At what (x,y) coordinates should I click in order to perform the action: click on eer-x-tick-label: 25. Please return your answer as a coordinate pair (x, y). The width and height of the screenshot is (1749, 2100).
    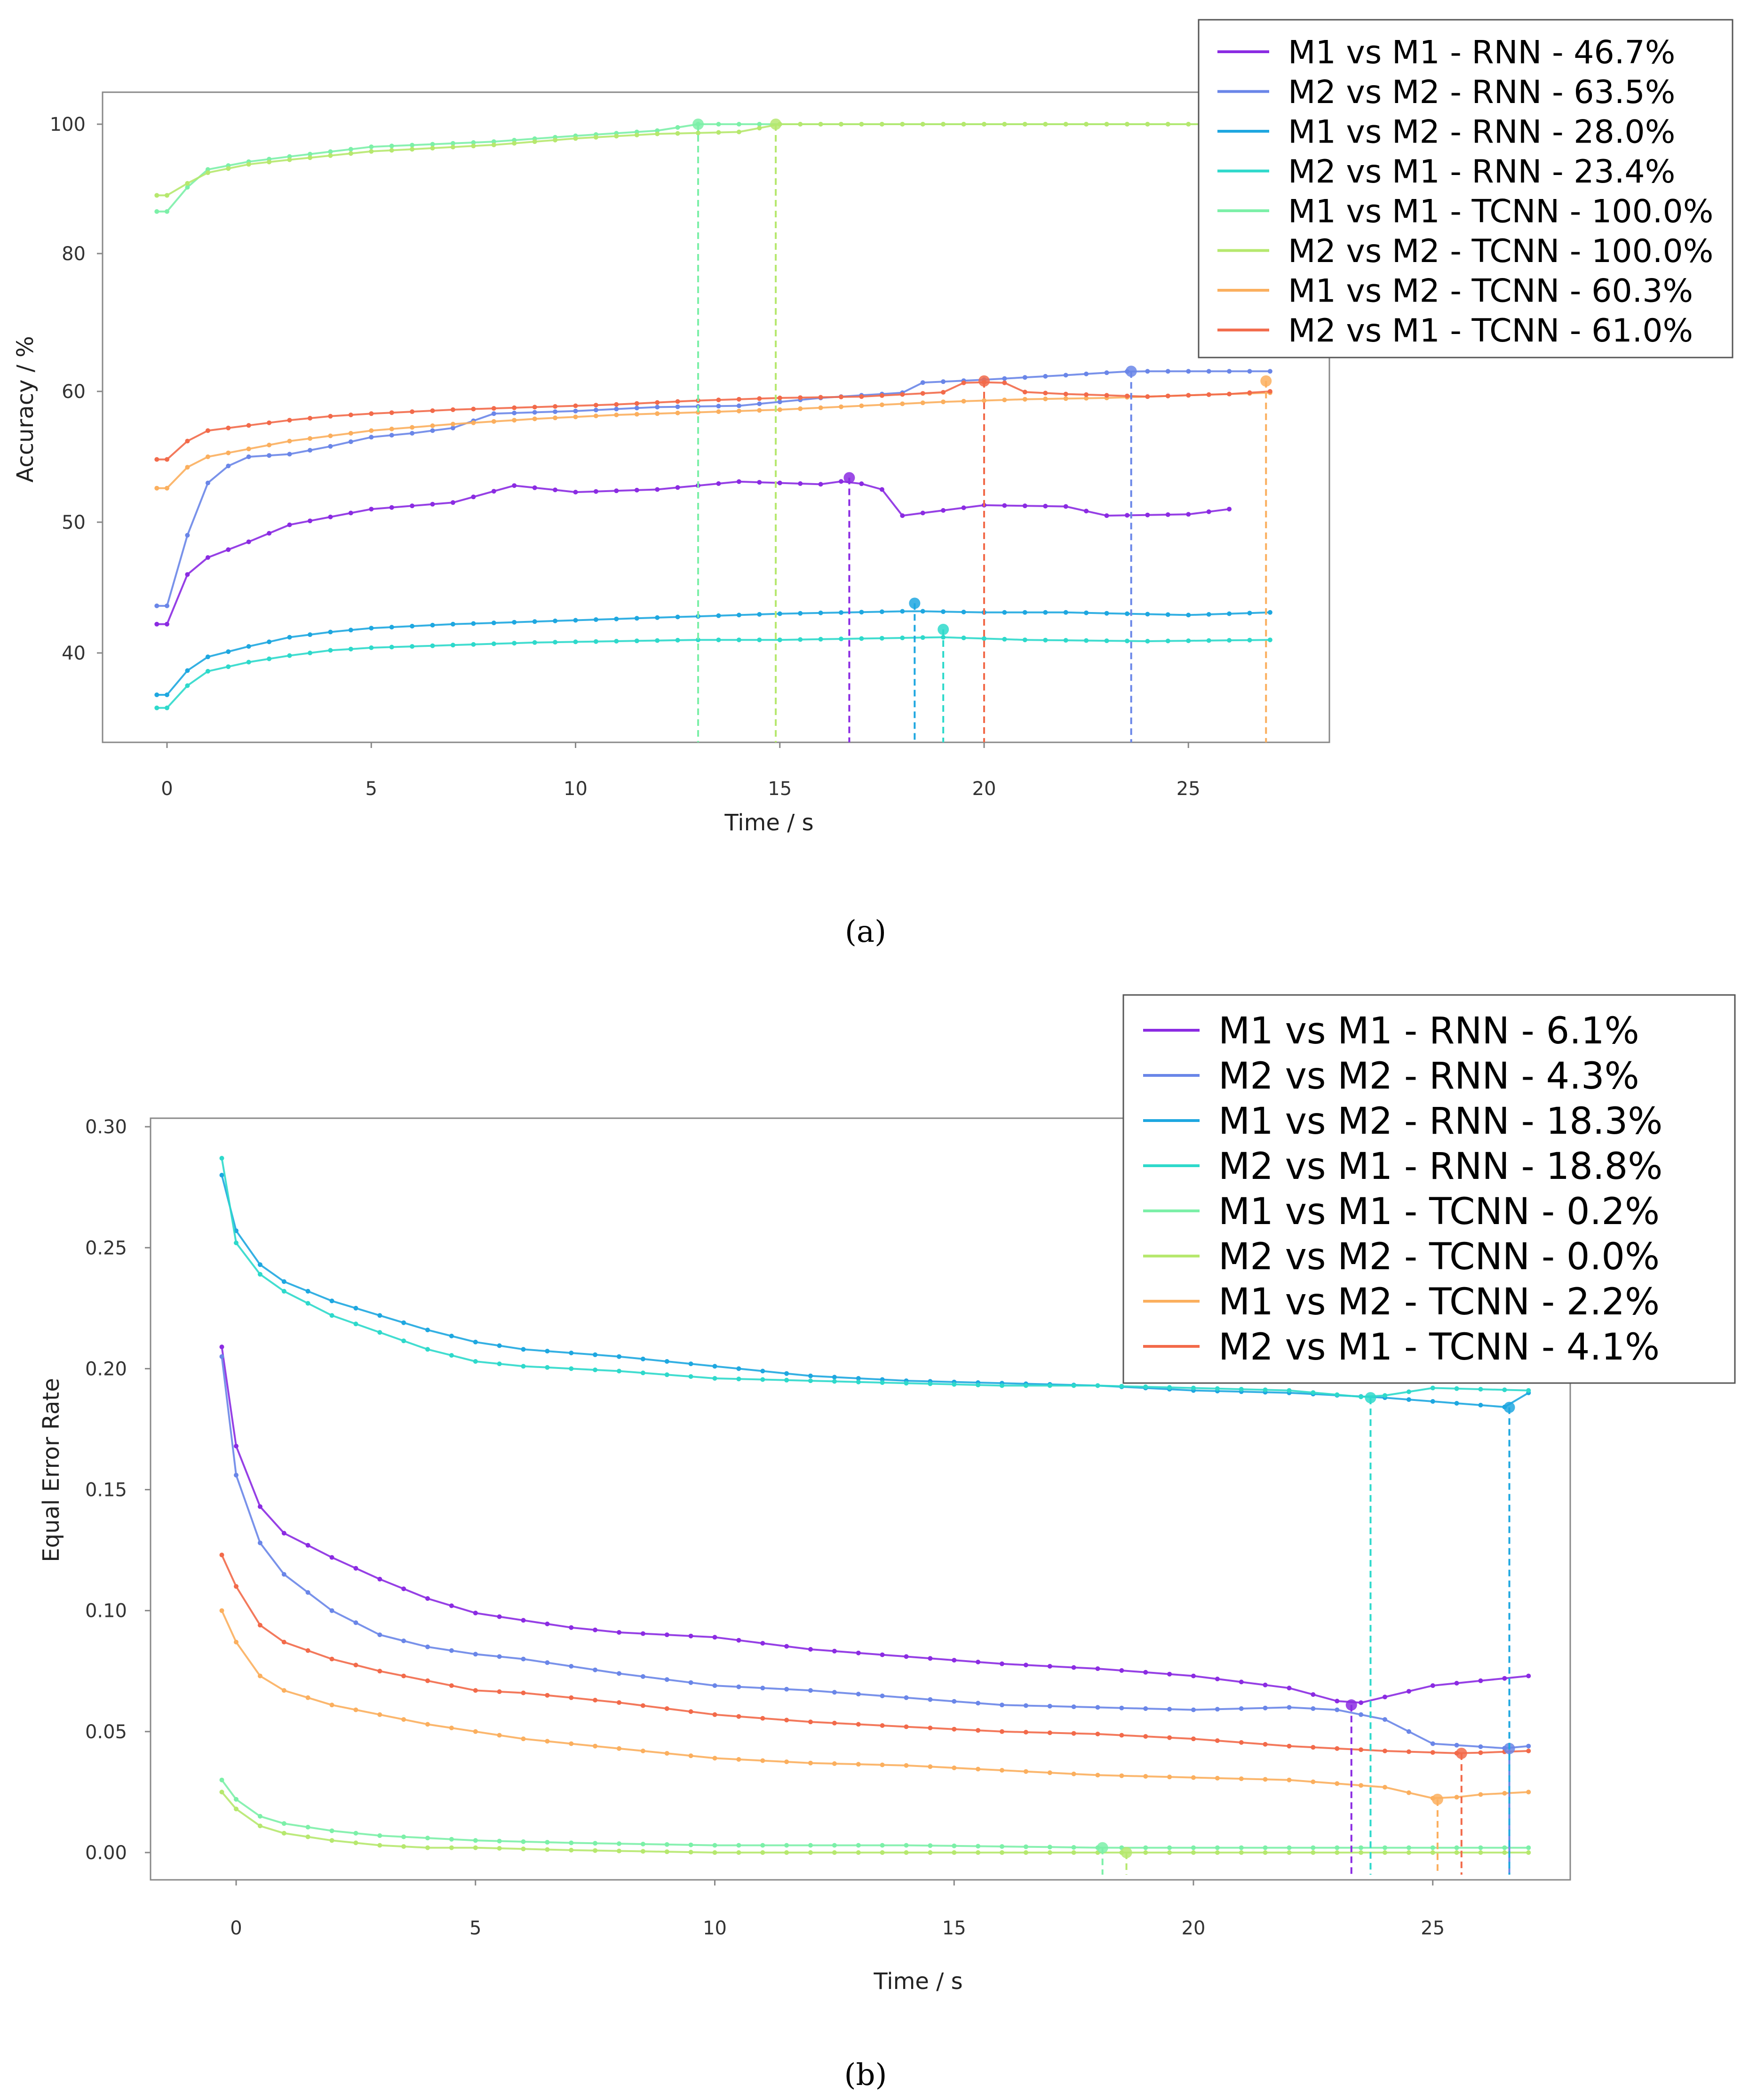
    Looking at the image, I should click on (1433, 1928).